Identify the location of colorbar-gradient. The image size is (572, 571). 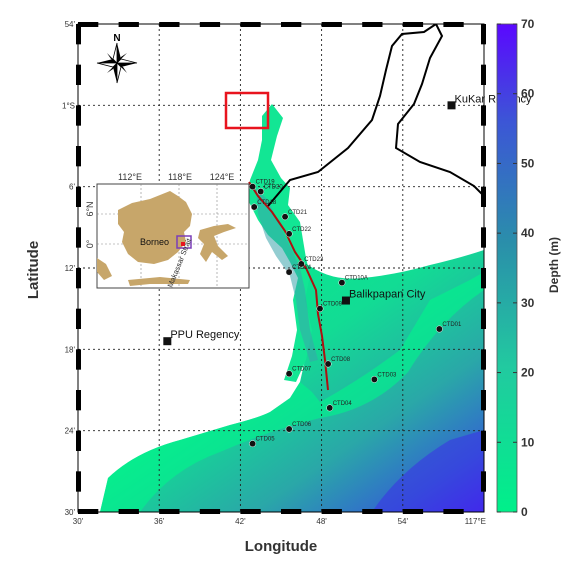
(507, 268).